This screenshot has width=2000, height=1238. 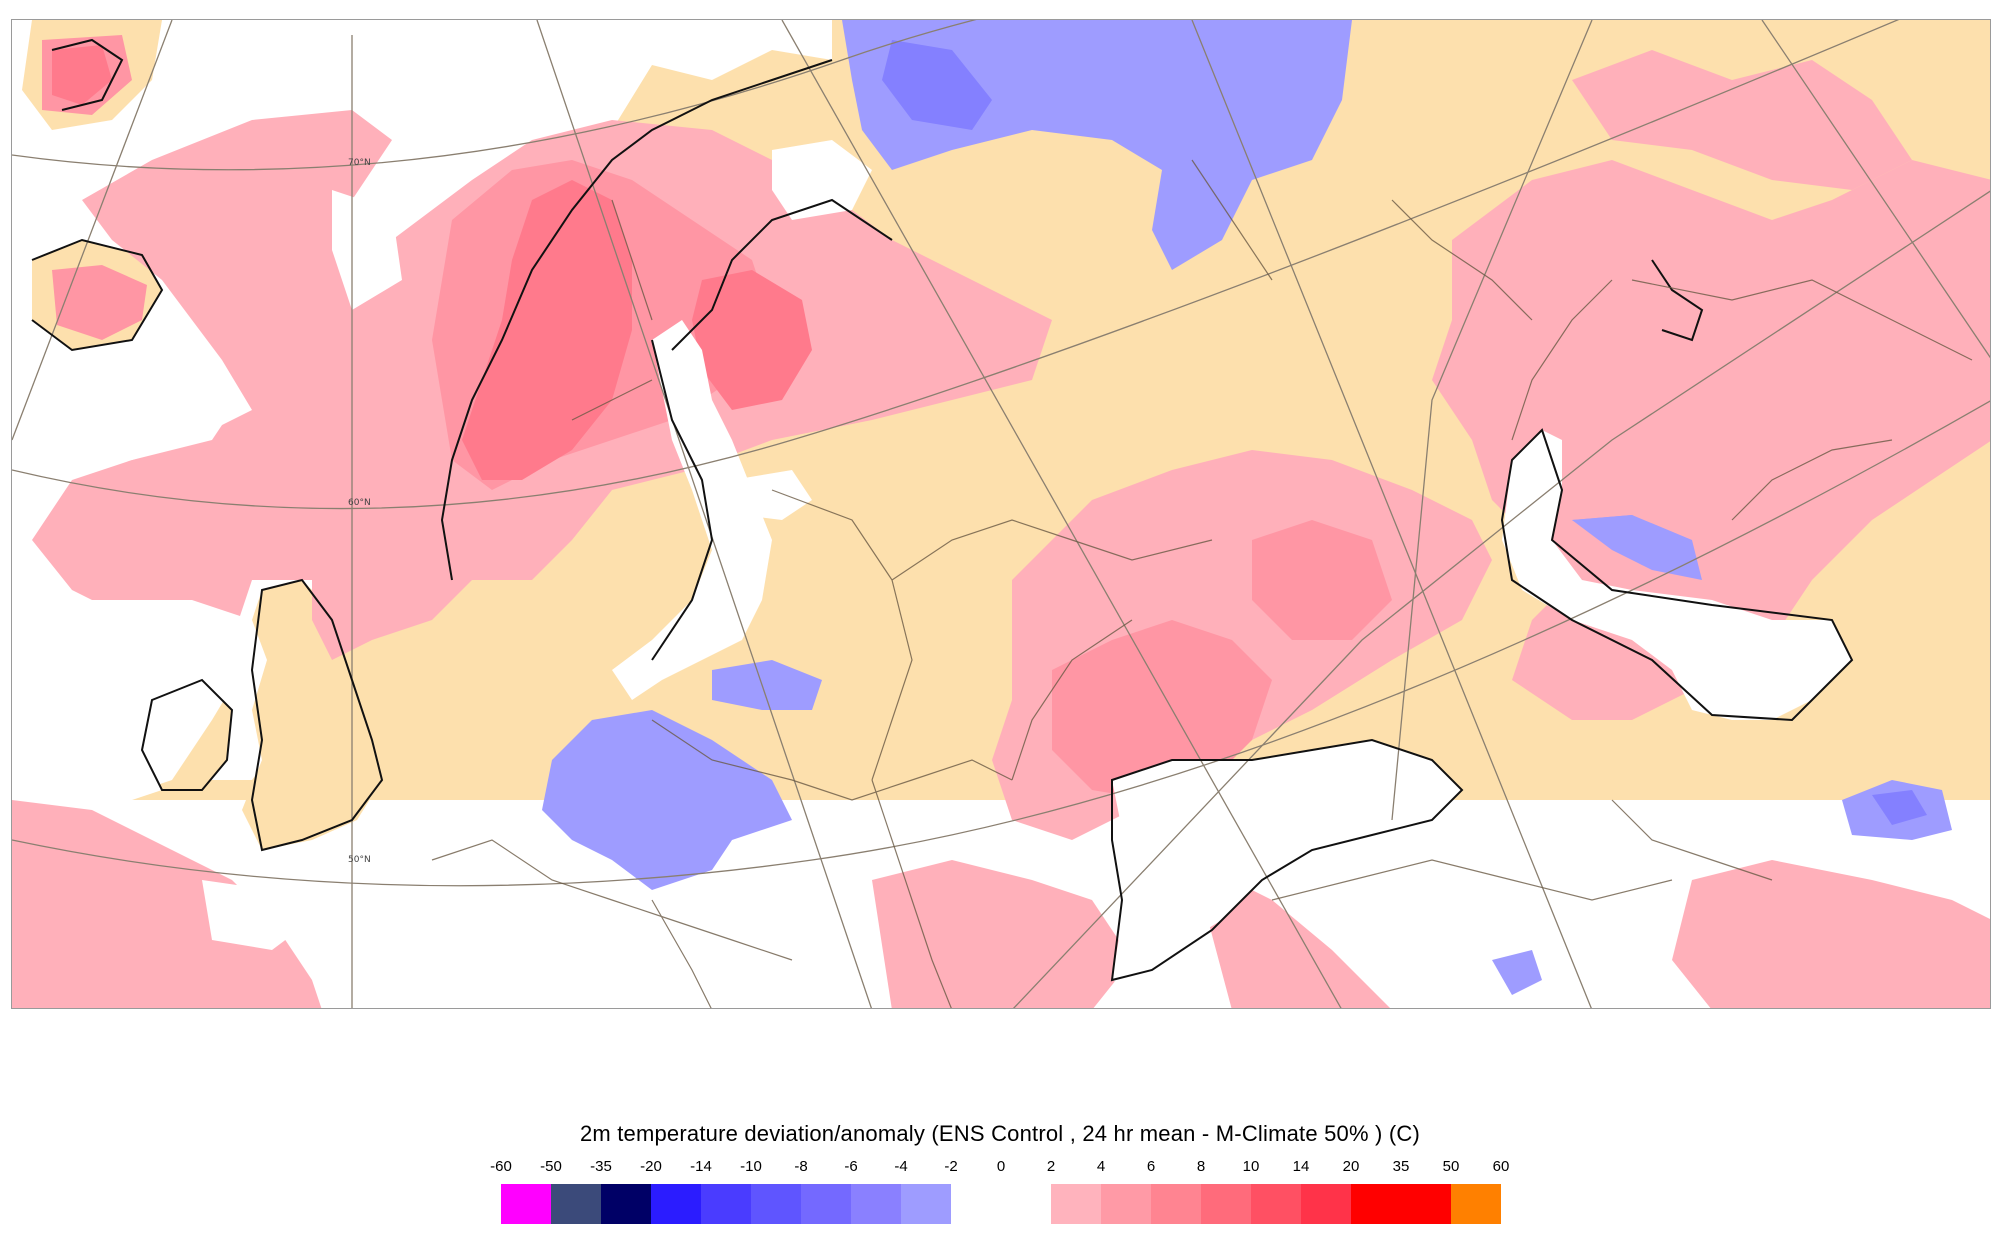 I want to click on legend-tick-label: 4, so click(x=1101, y=1166).